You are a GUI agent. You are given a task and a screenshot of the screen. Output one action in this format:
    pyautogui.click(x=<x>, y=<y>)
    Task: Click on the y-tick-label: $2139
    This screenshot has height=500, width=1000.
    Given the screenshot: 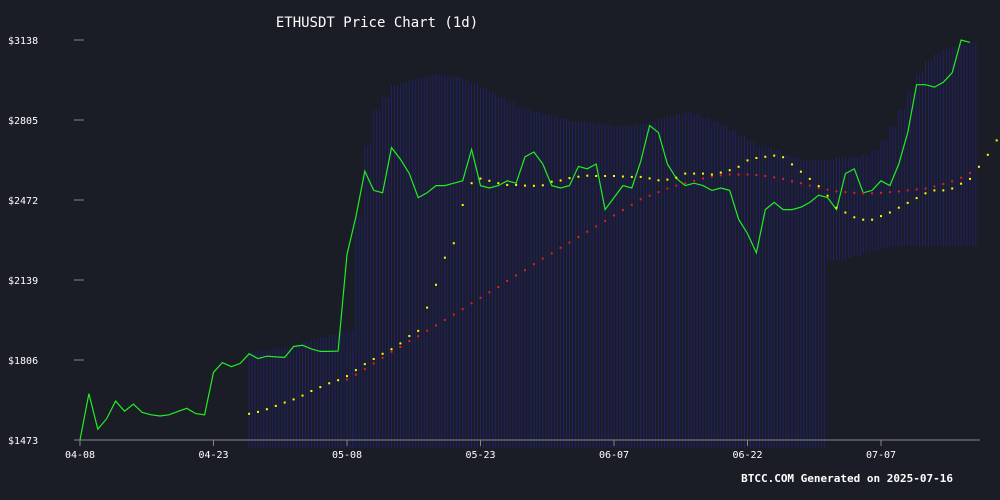 What is the action you would take?
    pyautogui.click(x=23, y=281)
    